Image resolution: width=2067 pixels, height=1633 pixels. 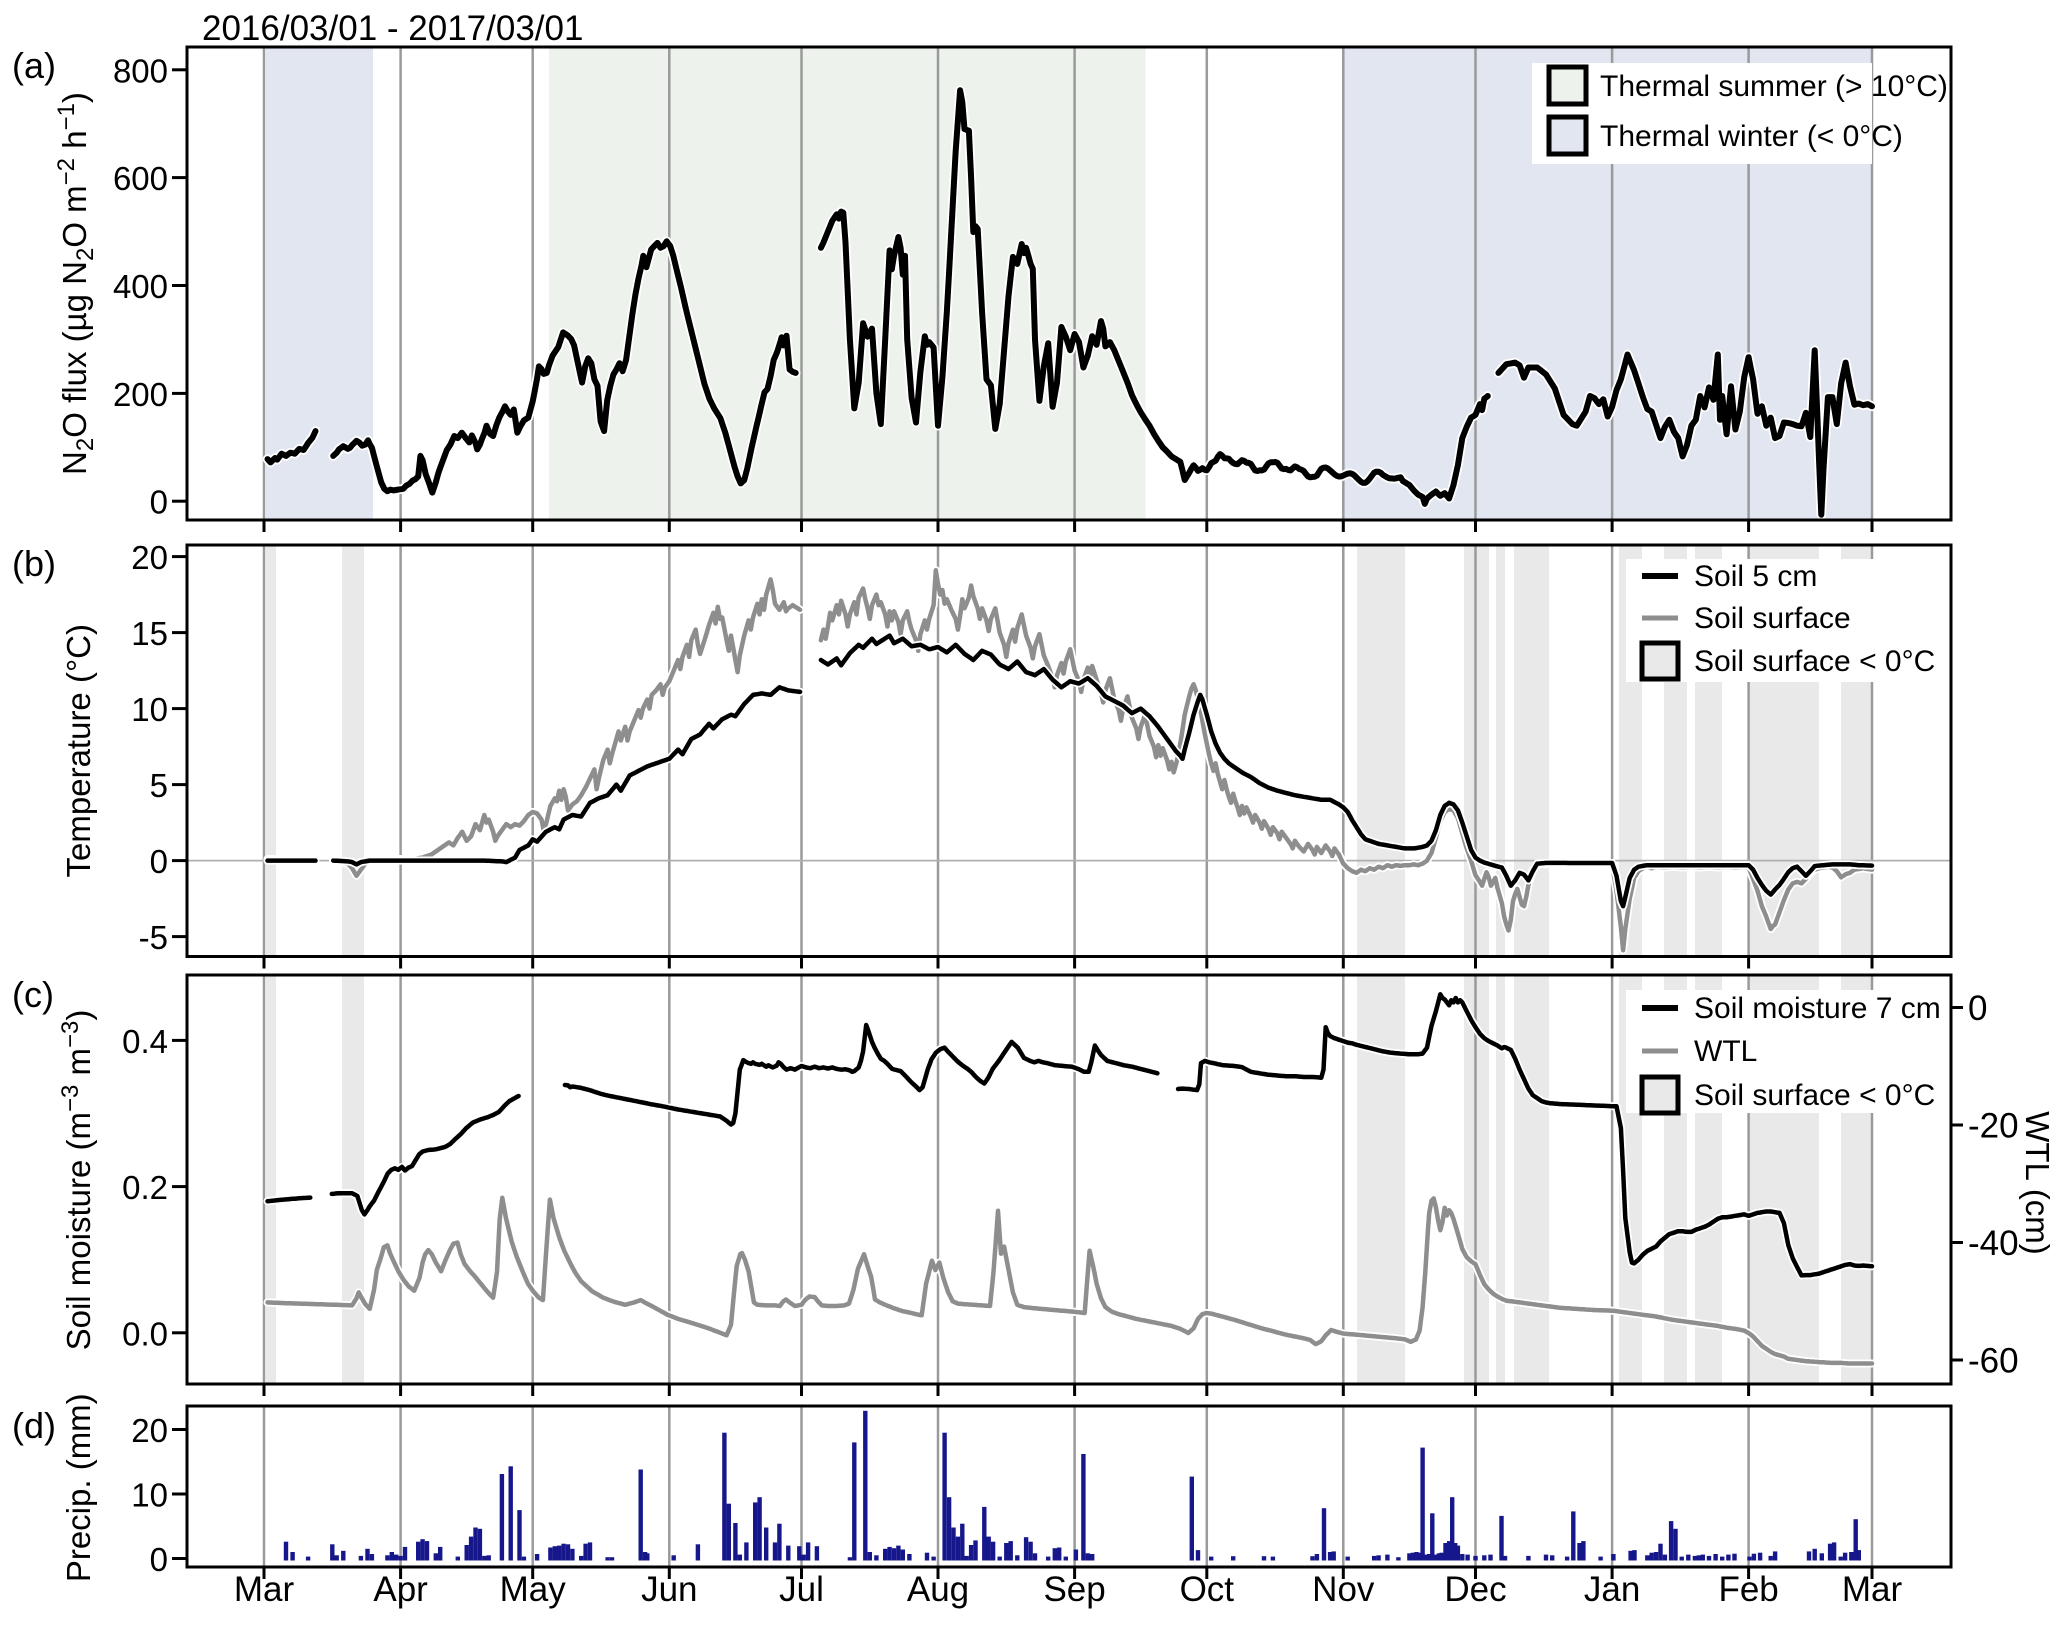 I want to click on svg-text: Dec, so click(x=1475, y=1589).